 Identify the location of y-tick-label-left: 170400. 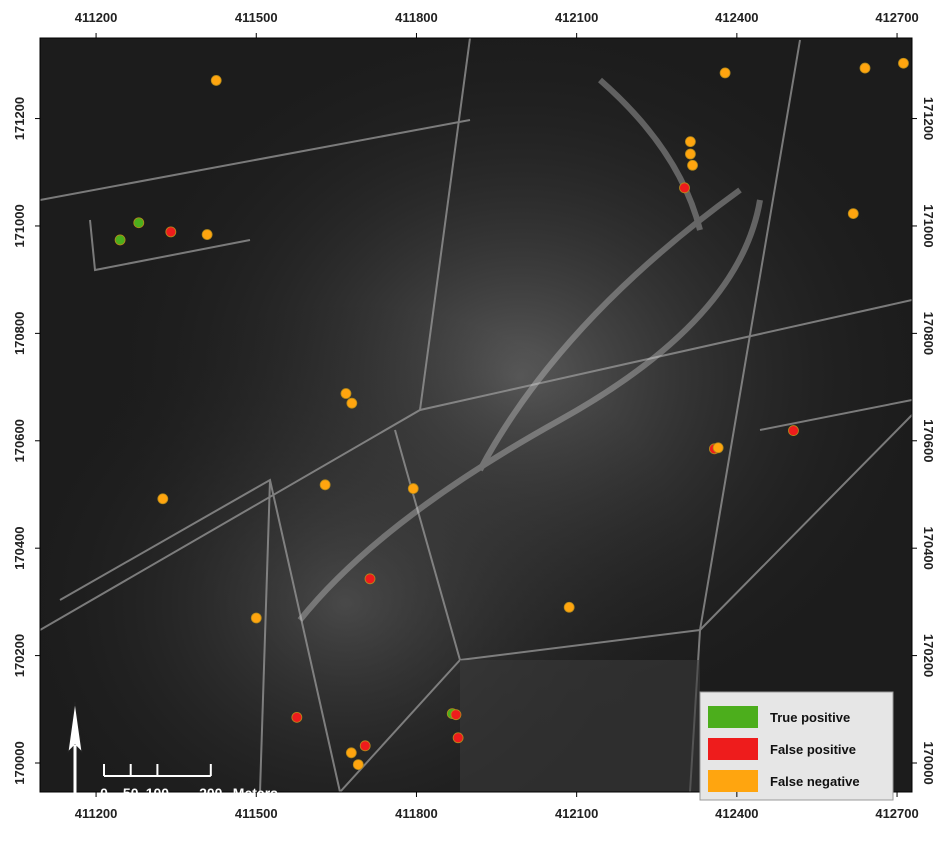
(19, 547).